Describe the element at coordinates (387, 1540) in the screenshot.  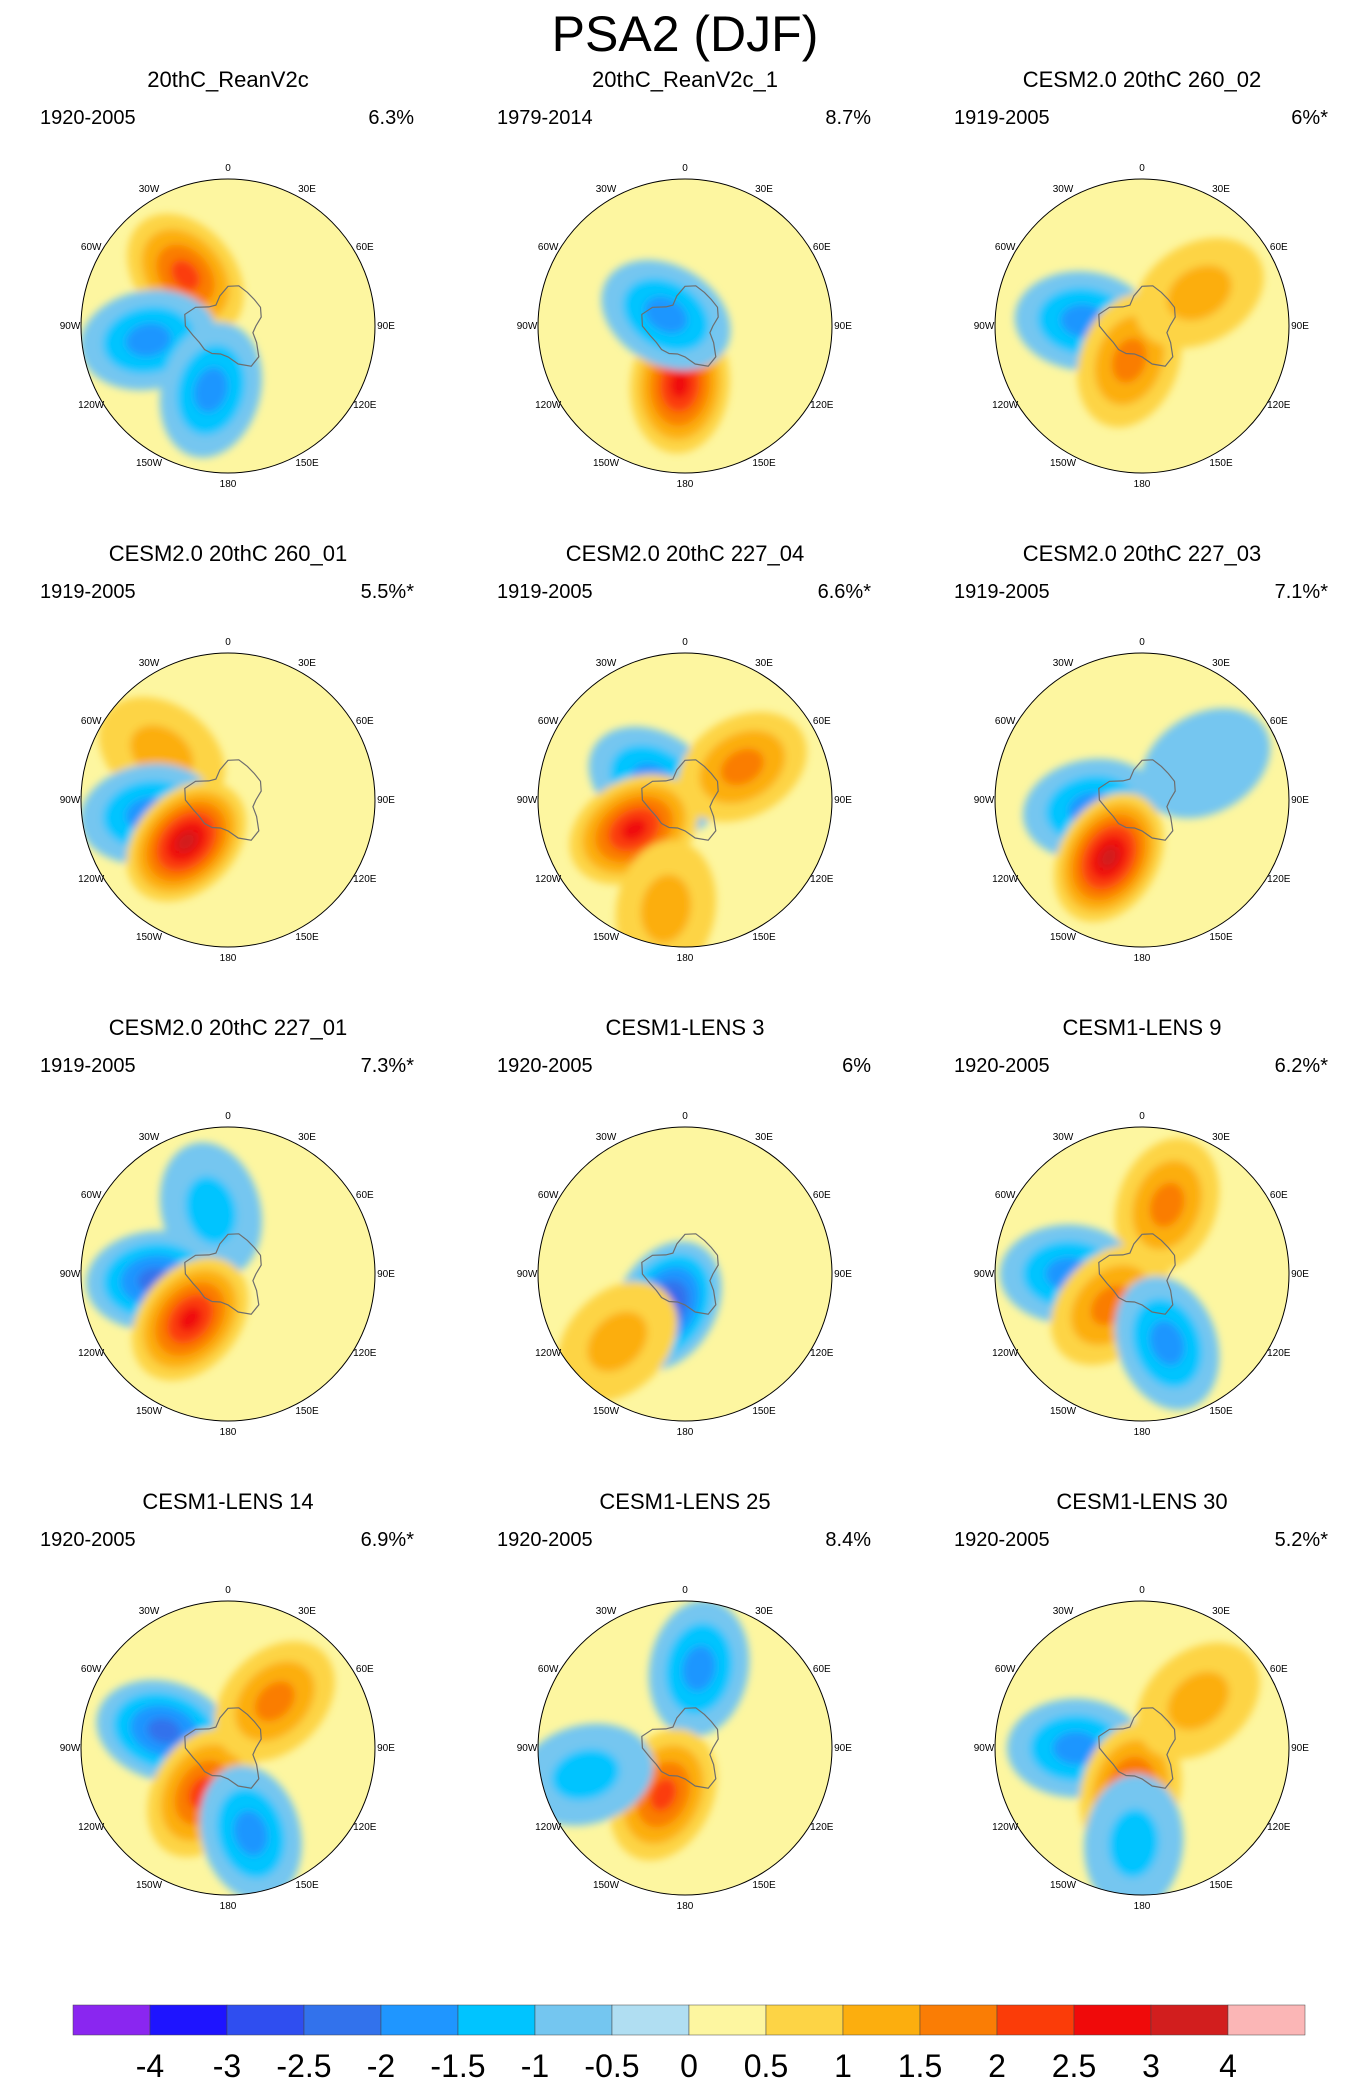
I see `panel-variance: 6.9%*` at that location.